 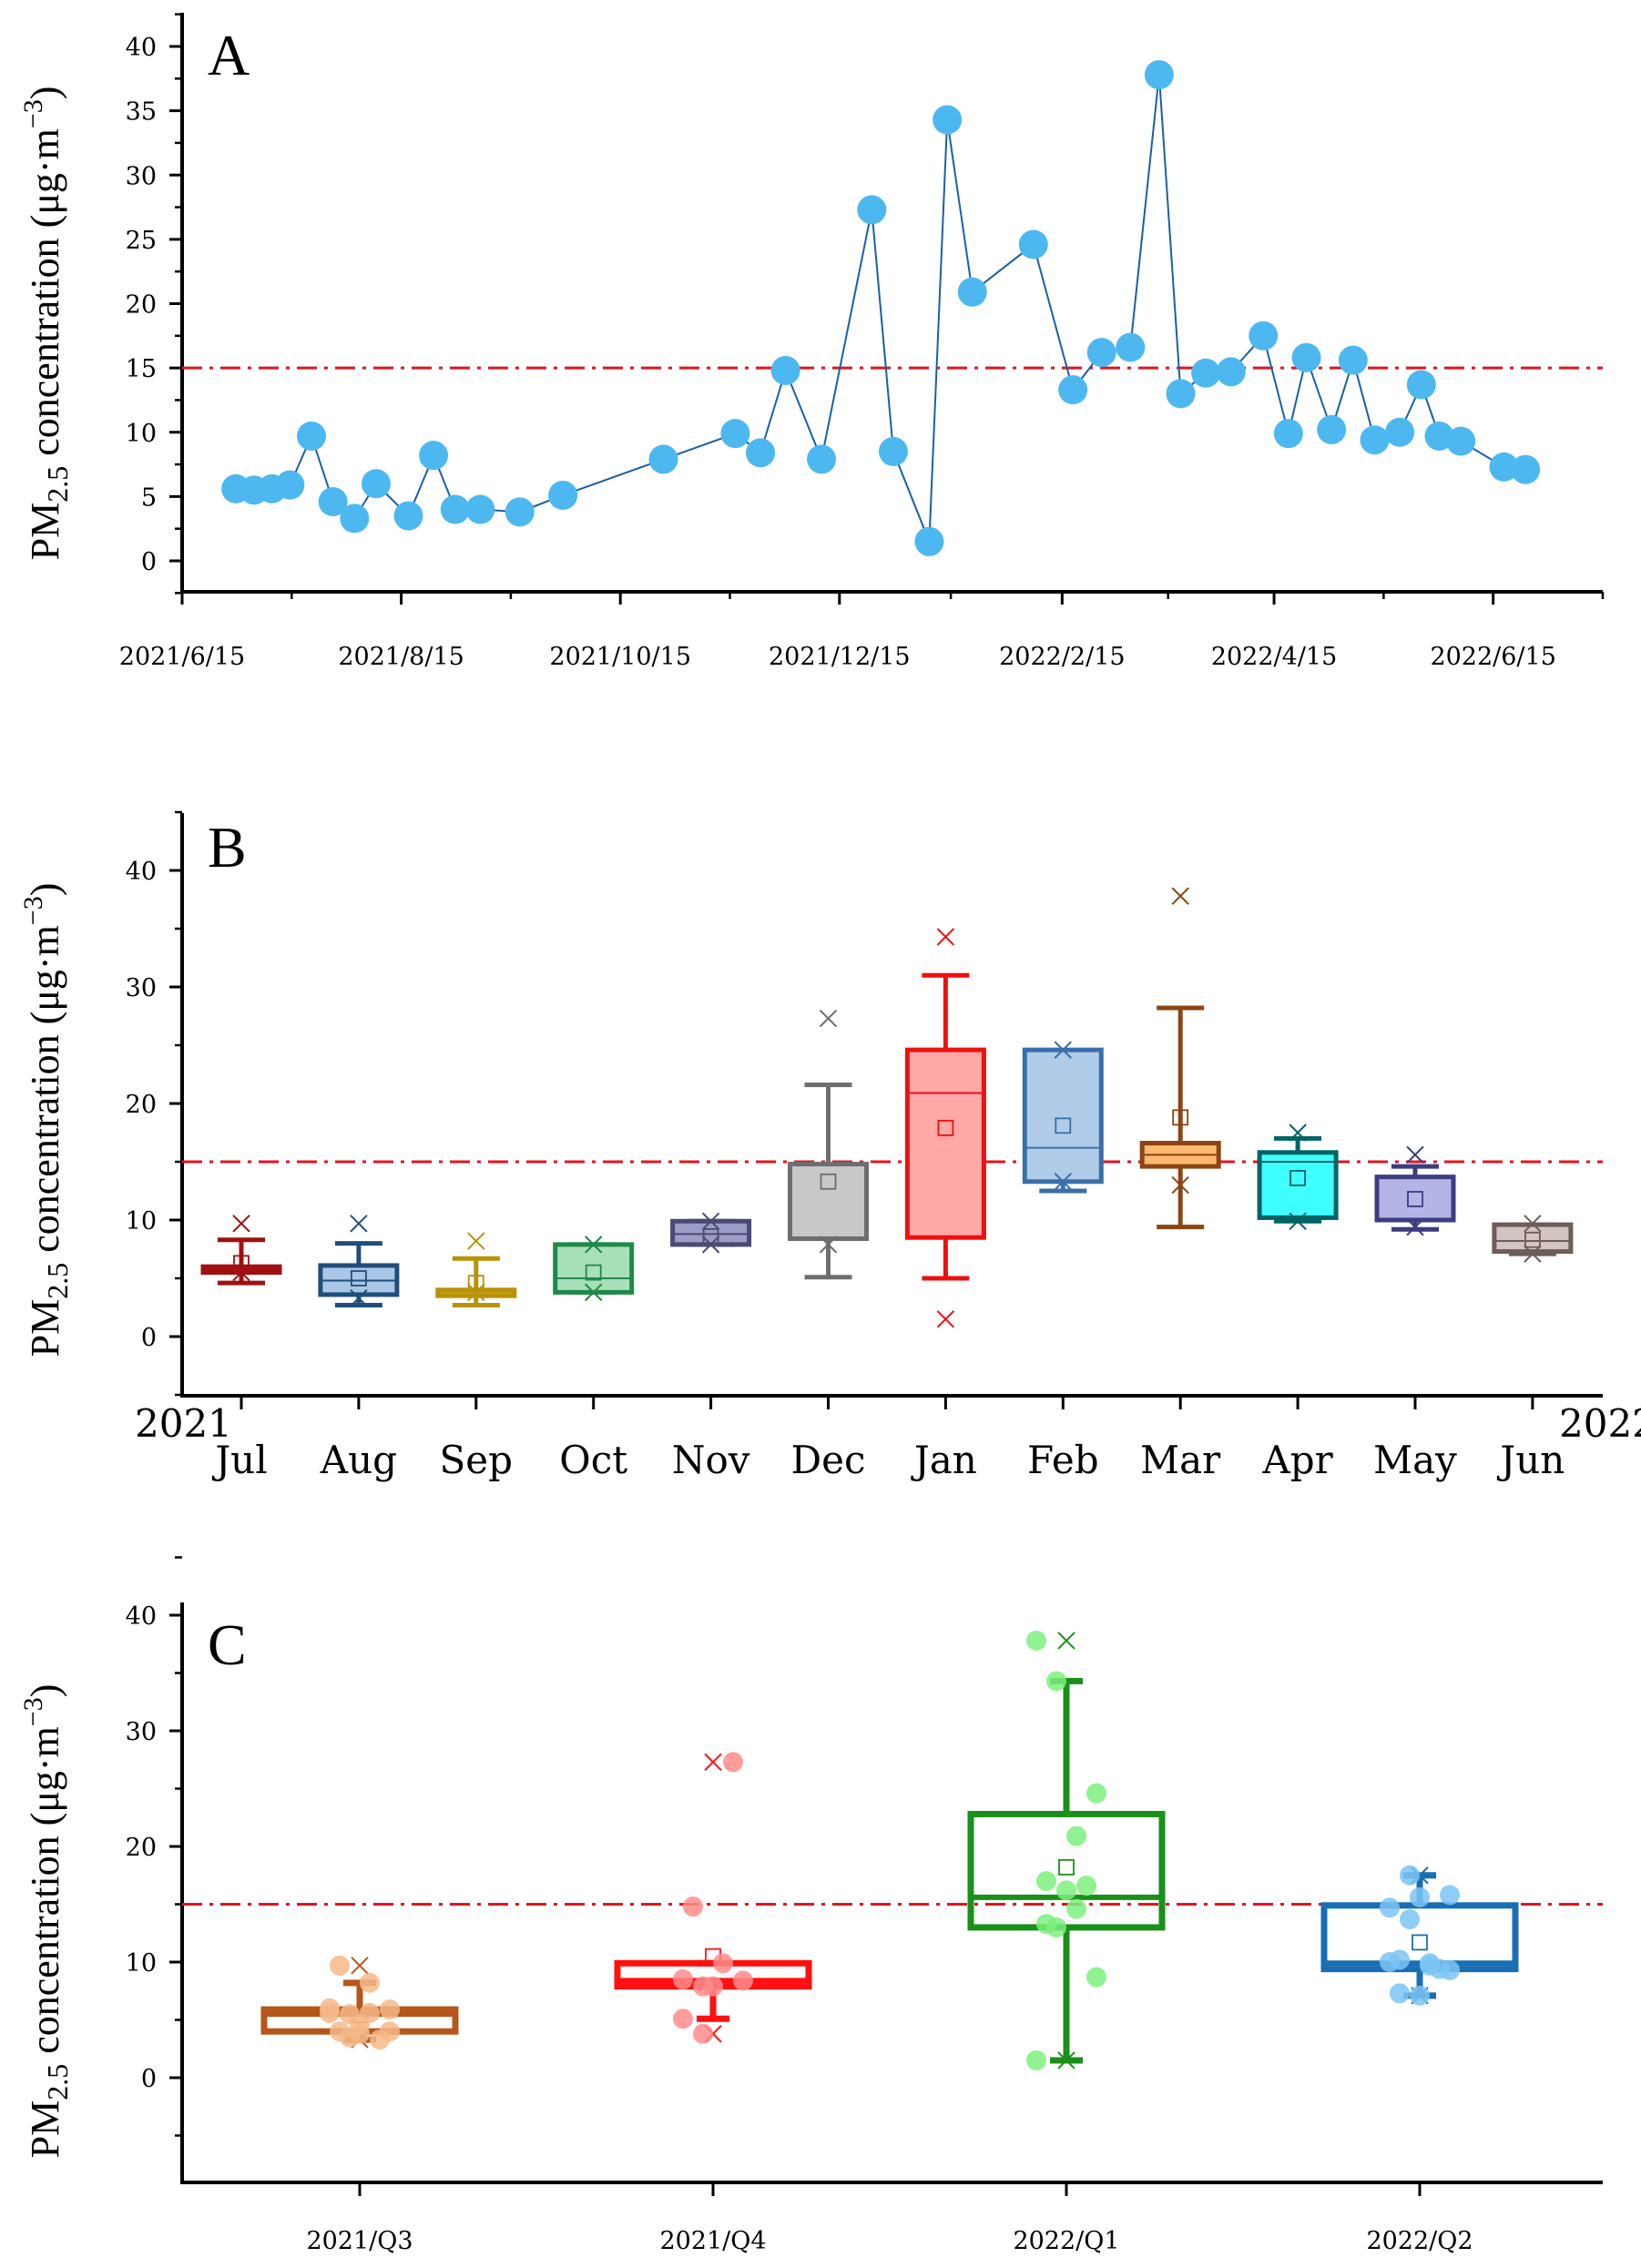 What do you see at coordinates (1063, 1460) in the screenshot?
I see `x-tick-label: Feb` at bounding box center [1063, 1460].